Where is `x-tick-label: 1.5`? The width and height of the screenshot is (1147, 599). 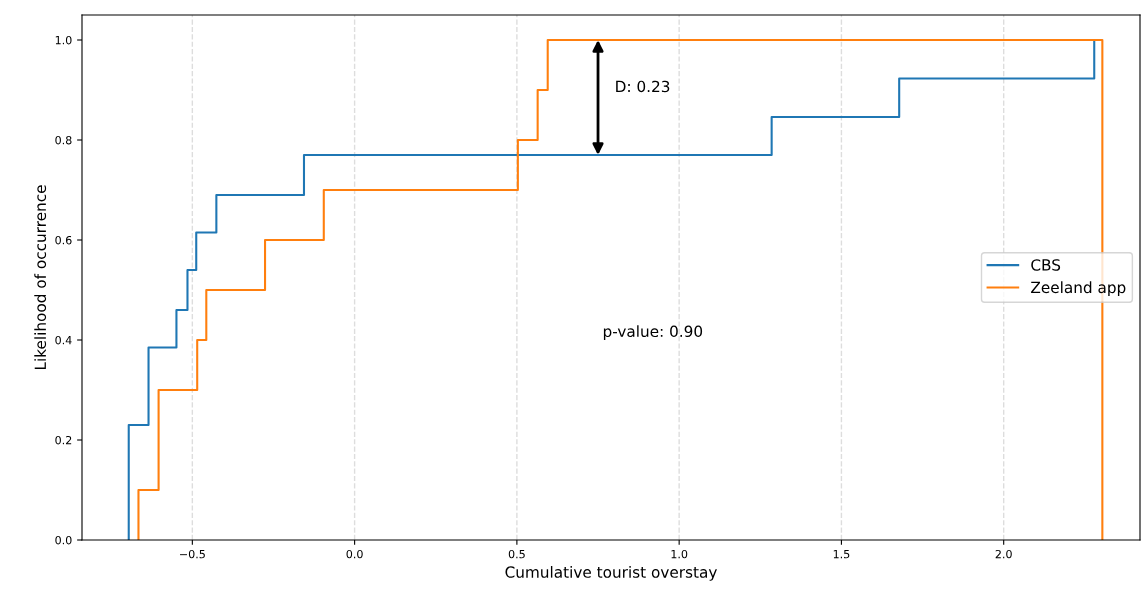
x-tick-label: 1.5 is located at coordinates (841, 554).